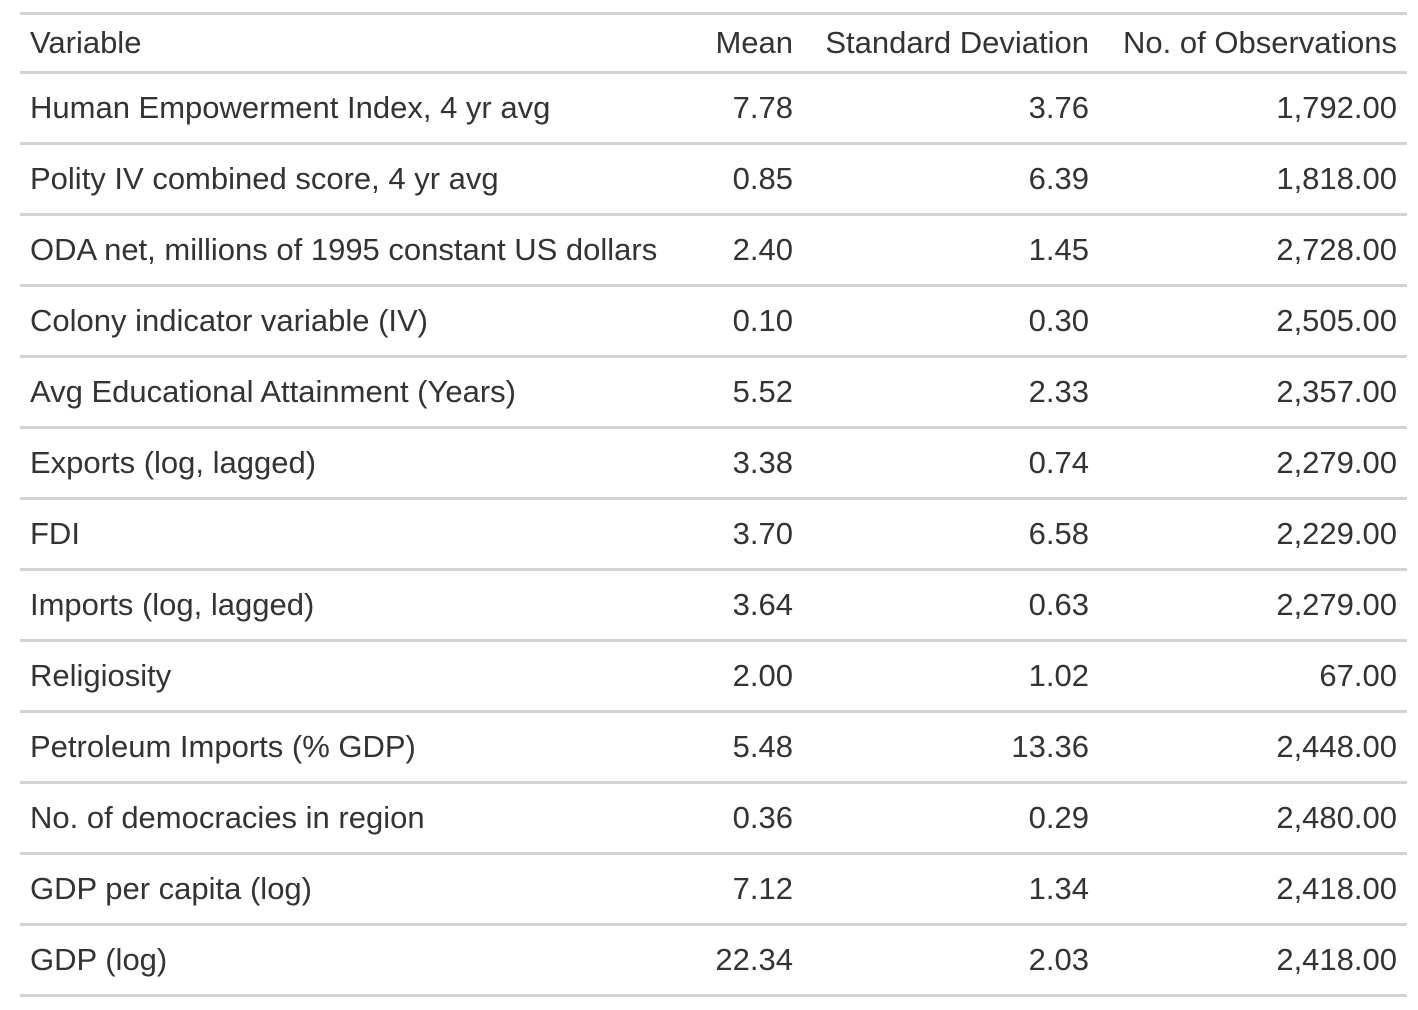  What do you see at coordinates (957, 42) in the screenshot?
I see `header-standard-deviation: Standard Deviation` at bounding box center [957, 42].